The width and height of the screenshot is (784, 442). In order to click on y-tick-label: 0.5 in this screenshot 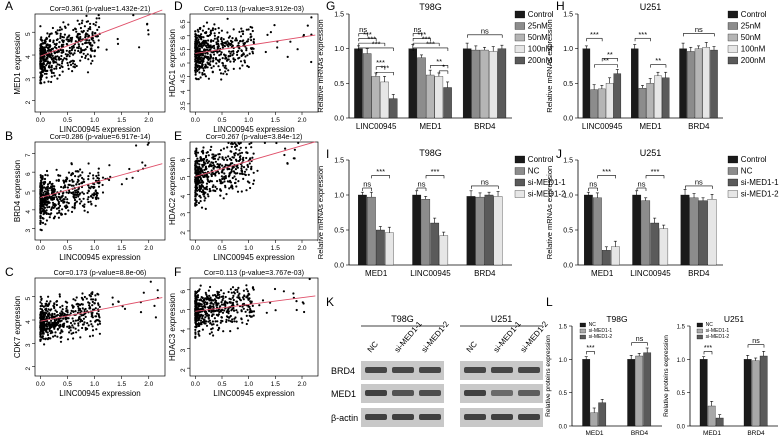, I will do `click(681, 394)`.